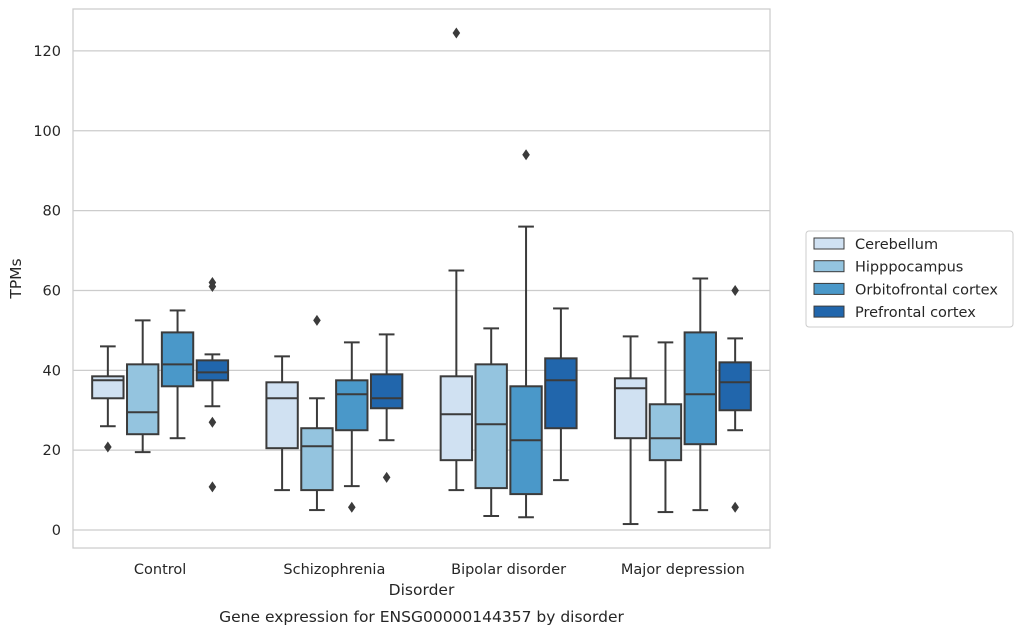 This screenshot has height=634, width=1023. Describe the element at coordinates (56, 531) in the screenshot. I see `y-tick-label: 0` at that location.